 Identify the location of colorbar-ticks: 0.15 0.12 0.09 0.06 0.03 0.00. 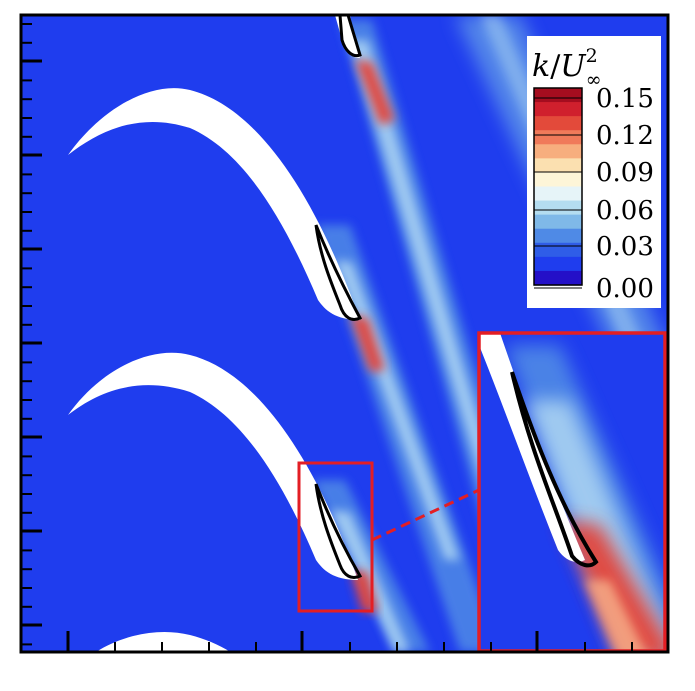
(594, 194).